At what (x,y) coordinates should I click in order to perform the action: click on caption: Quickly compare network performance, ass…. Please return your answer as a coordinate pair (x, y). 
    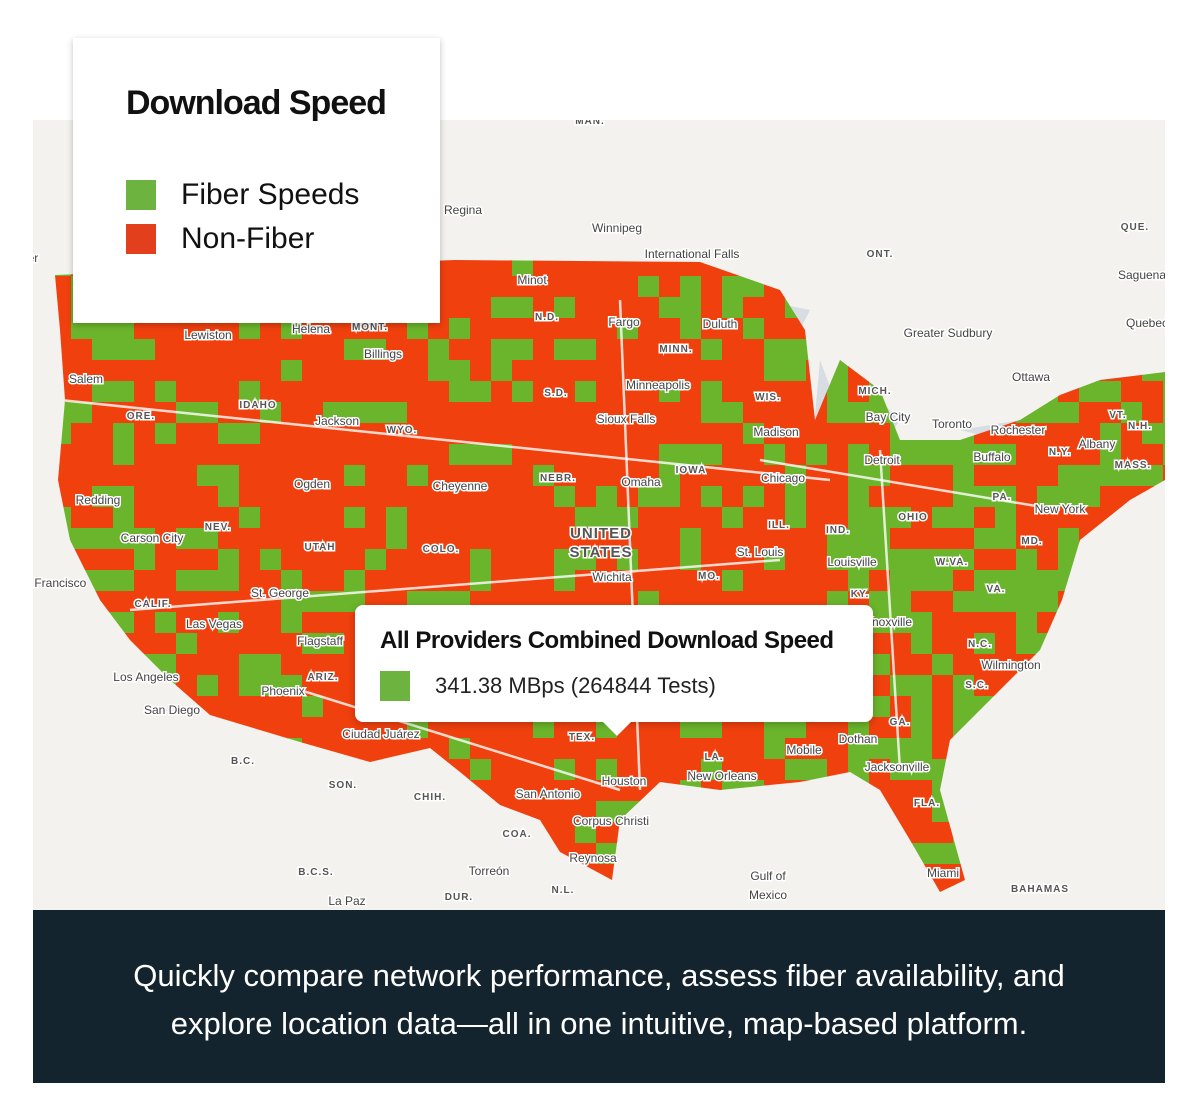
    Looking at the image, I should click on (599, 999).